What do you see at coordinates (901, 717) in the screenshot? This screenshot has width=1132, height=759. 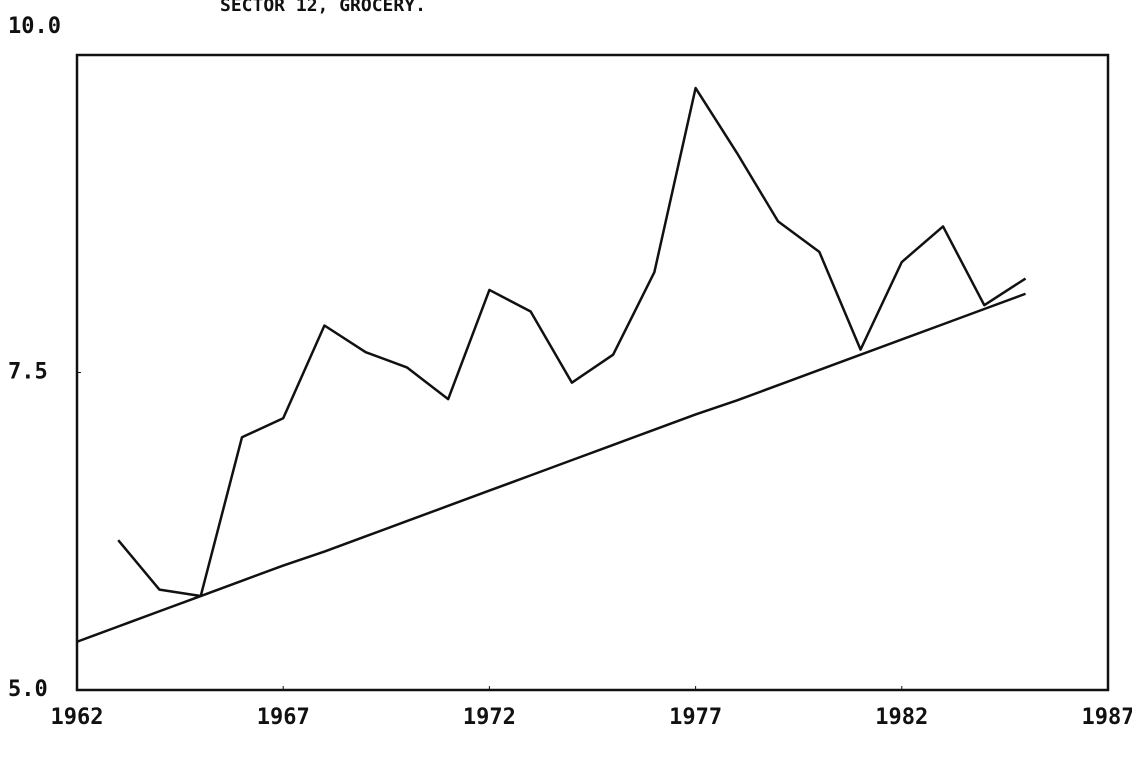 I see `x-tick-label: 1982` at bounding box center [901, 717].